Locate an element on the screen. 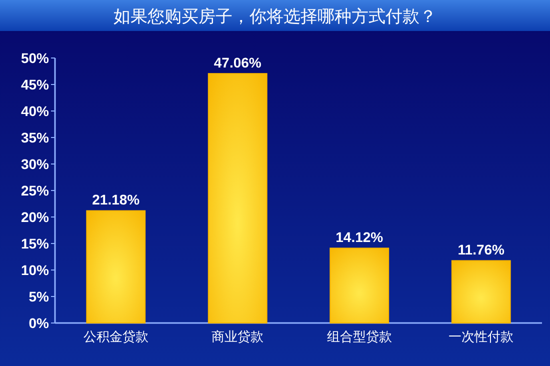  y-tick-label: 20% is located at coordinates (35, 217).